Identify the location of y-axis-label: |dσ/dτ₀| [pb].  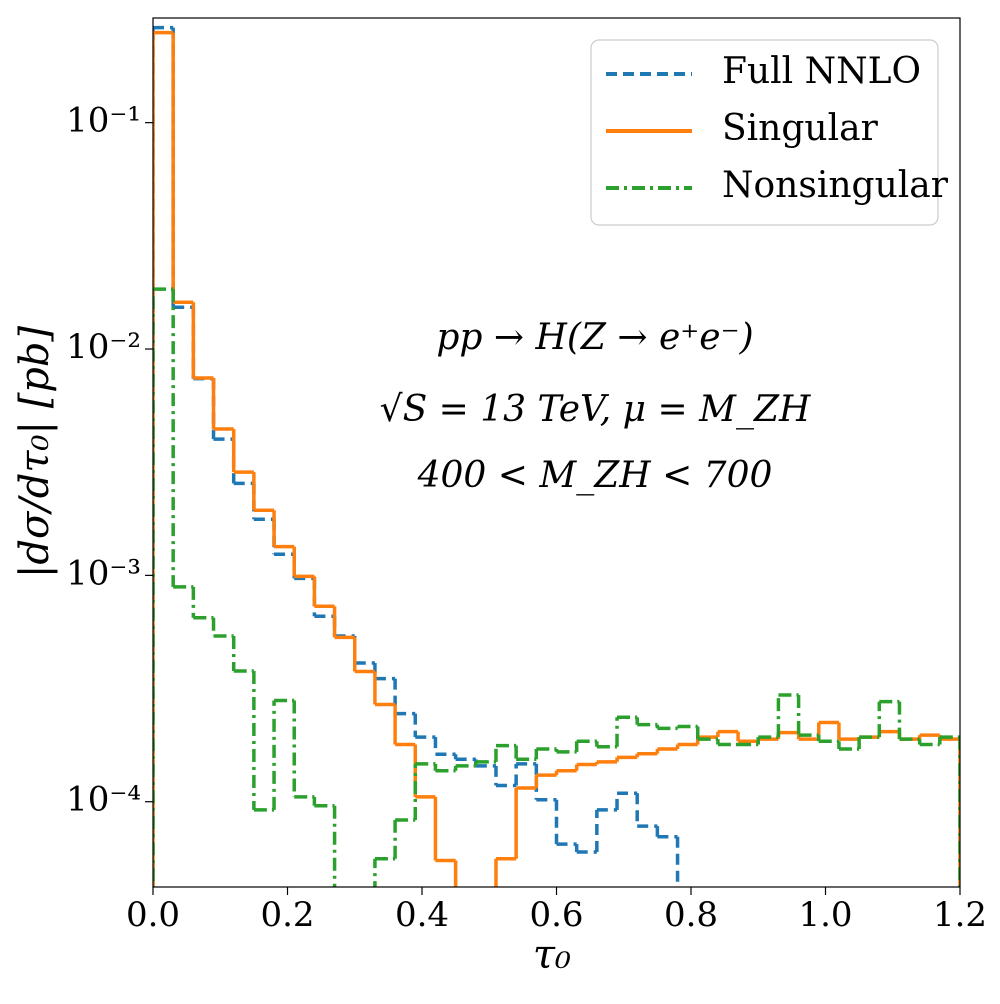
(35, 451).